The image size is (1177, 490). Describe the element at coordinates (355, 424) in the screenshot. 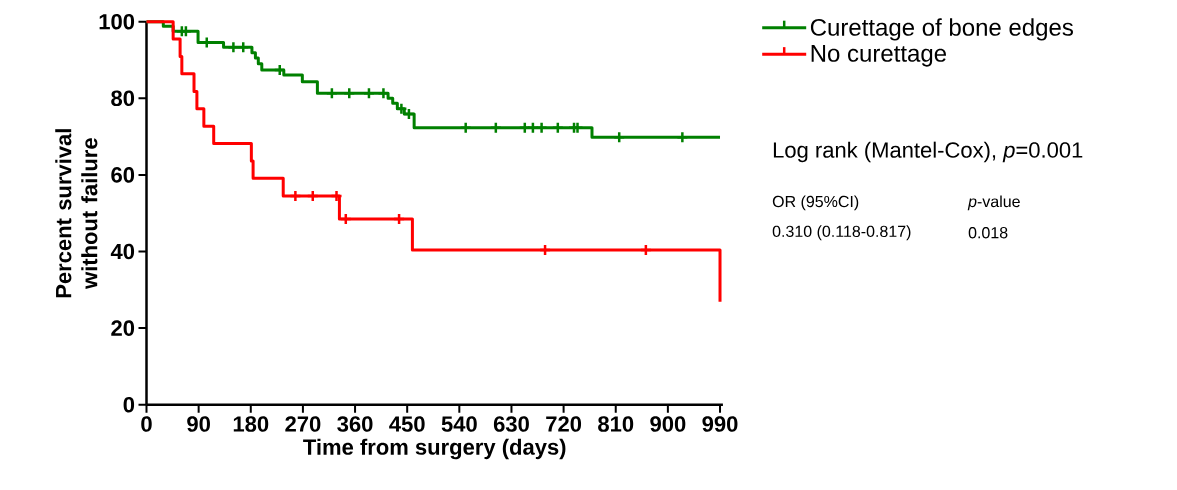

I see `x-tick-label: 360` at that location.